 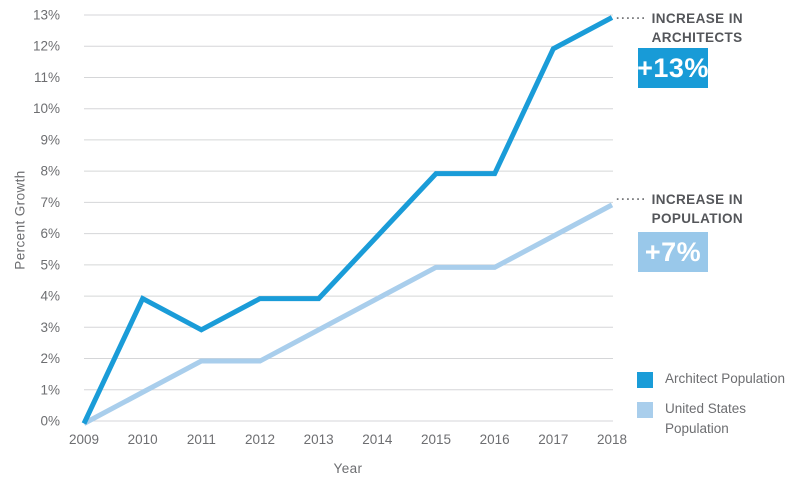 I want to click on y-tick-label: 6%, so click(x=50, y=233).